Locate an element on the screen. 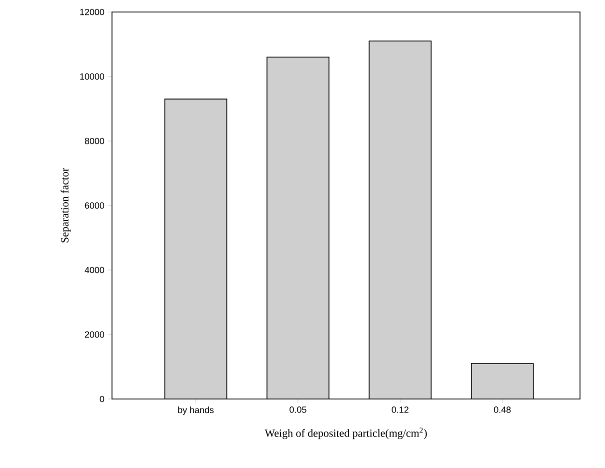 The image size is (605, 468). x-tick-label: 0.48 is located at coordinates (502, 409).